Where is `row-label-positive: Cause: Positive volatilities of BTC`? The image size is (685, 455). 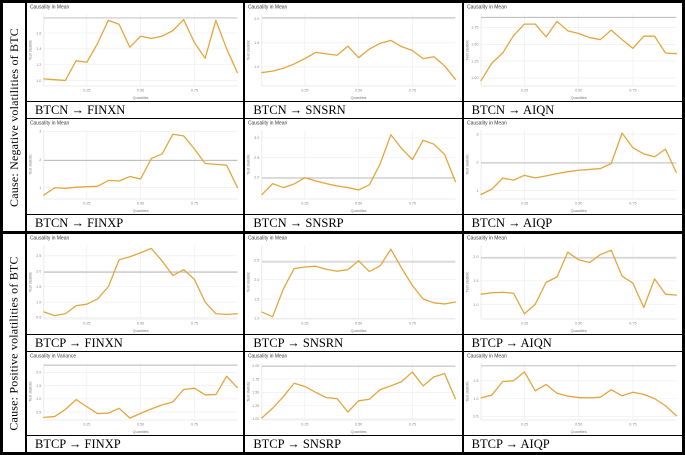 row-label-positive: Cause: Positive volatilities of BTC is located at coordinates (15, 343).